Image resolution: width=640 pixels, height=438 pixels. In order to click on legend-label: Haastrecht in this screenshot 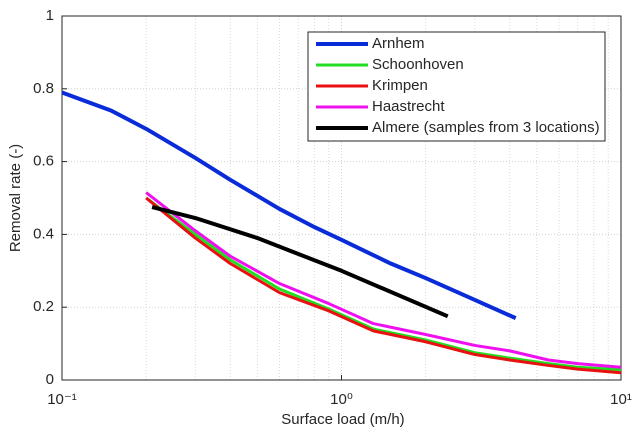, I will do `click(408, 106)`.